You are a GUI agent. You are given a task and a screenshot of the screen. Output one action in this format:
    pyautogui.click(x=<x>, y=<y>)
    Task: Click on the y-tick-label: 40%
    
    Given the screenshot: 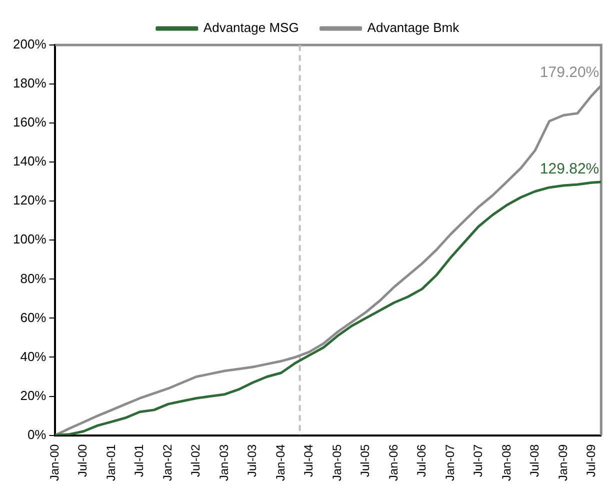 What is the action you would take?
    pyautogui.click(x=33, y=356)
    